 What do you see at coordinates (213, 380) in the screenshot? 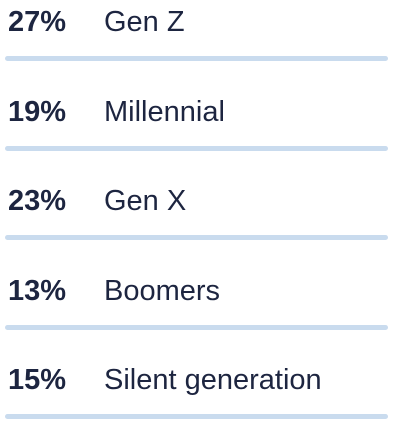
I see `generation-label: Silent generation` at bounding box center [213, 380].